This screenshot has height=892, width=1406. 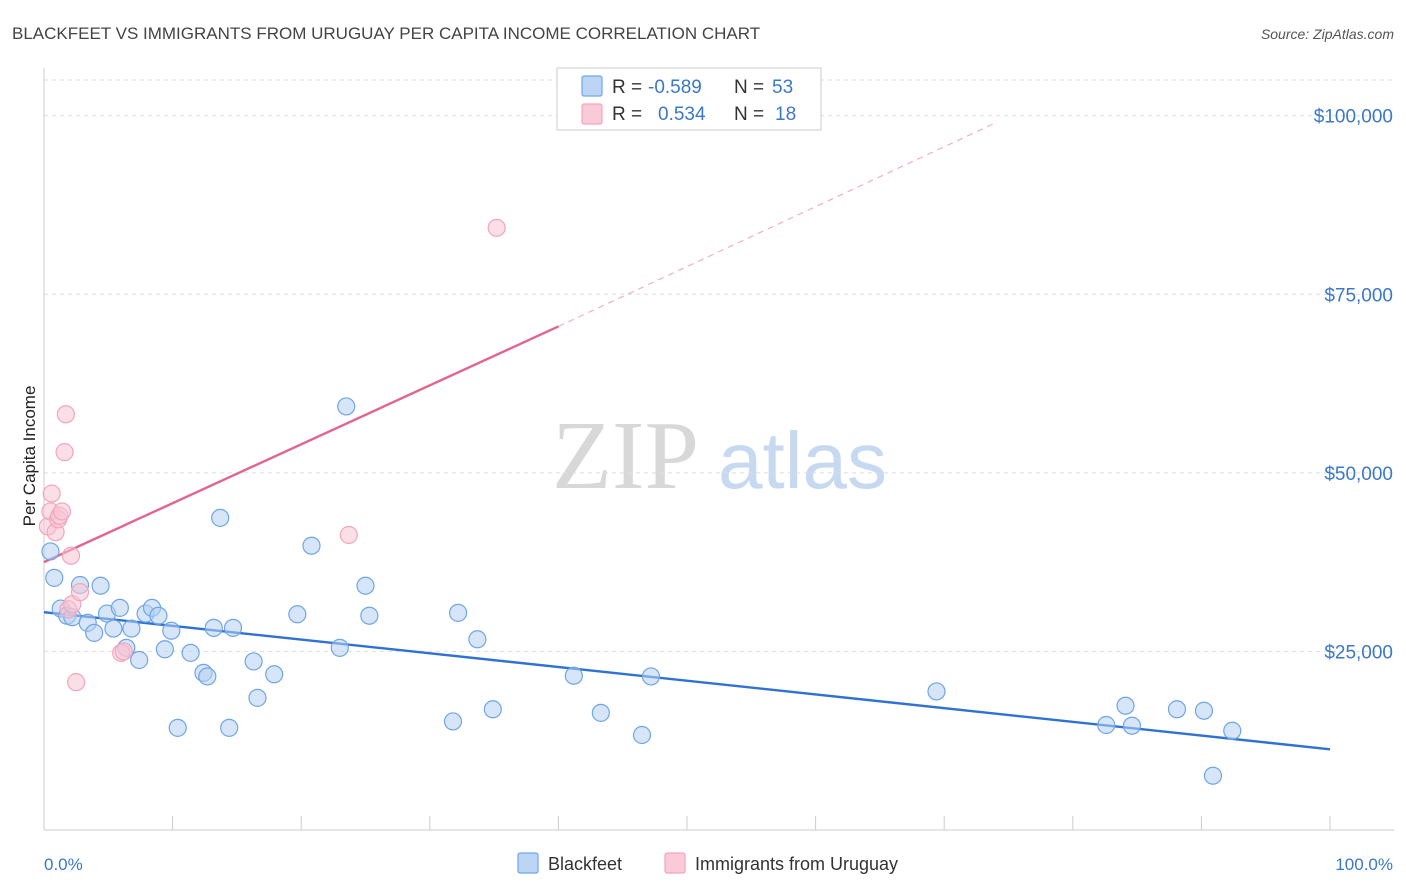 I want to click on legend-n-value-uruguay: 18, so click(x=785, y=114).